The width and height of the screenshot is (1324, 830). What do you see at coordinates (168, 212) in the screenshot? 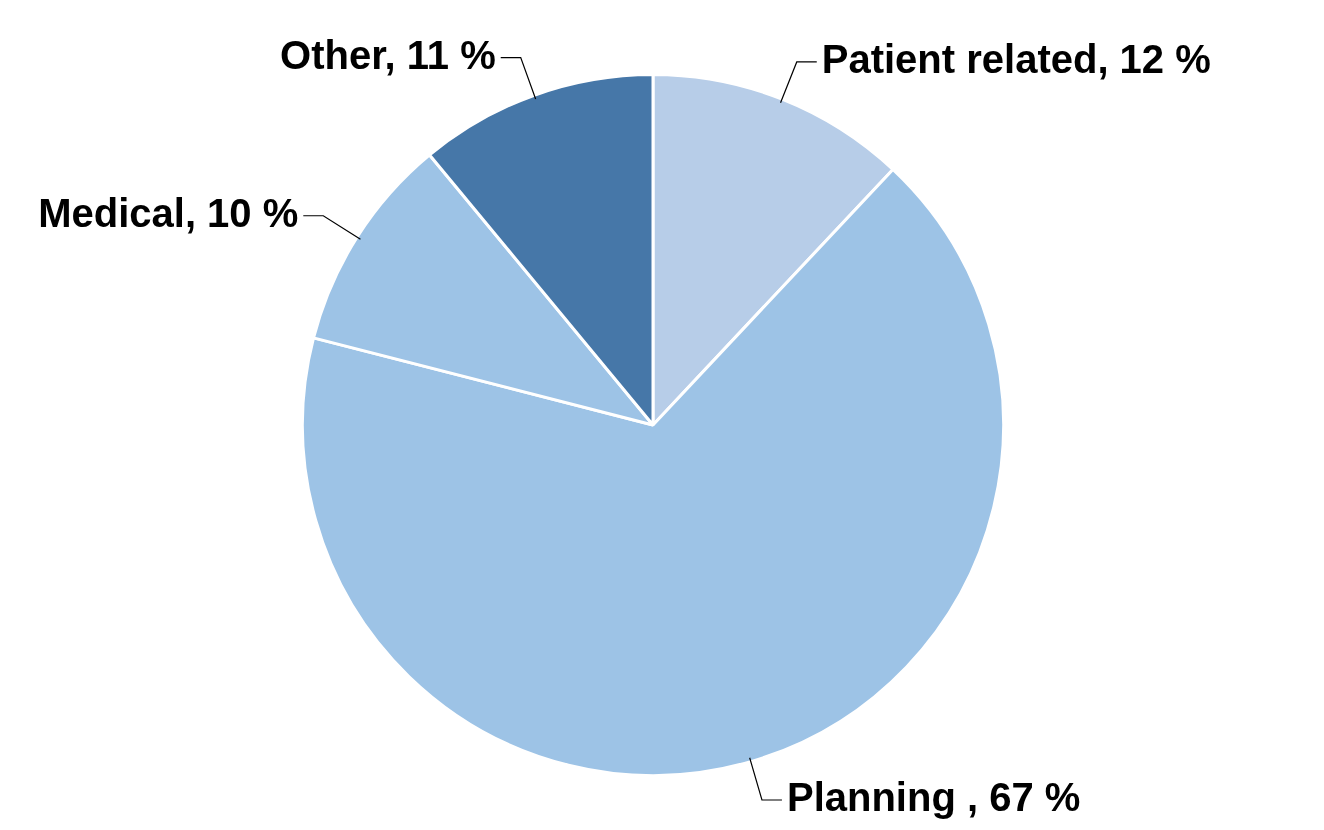
I see `slice-label: Medical, 10 %` at bounding box center [168, 212].